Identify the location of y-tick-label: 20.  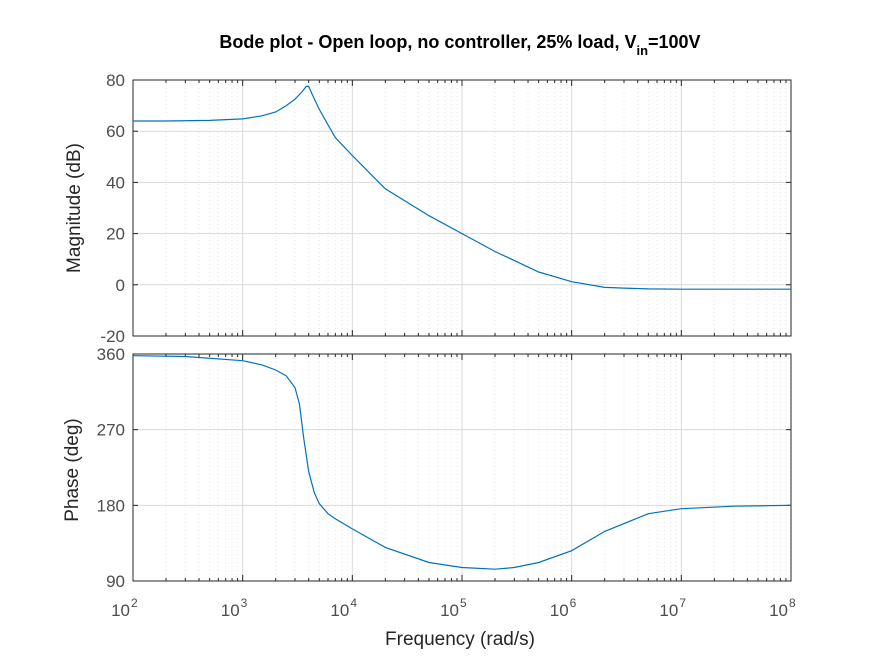
(115, 234).